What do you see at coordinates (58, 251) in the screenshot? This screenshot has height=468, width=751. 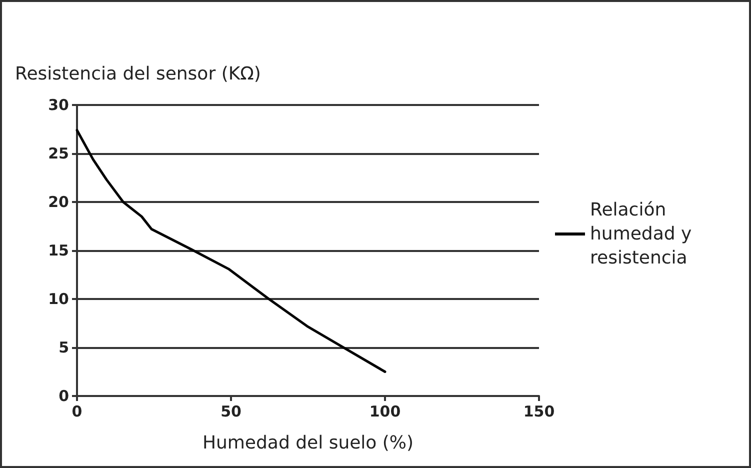 I see `y-tick-label: 15` at bounding box center [58, 251].